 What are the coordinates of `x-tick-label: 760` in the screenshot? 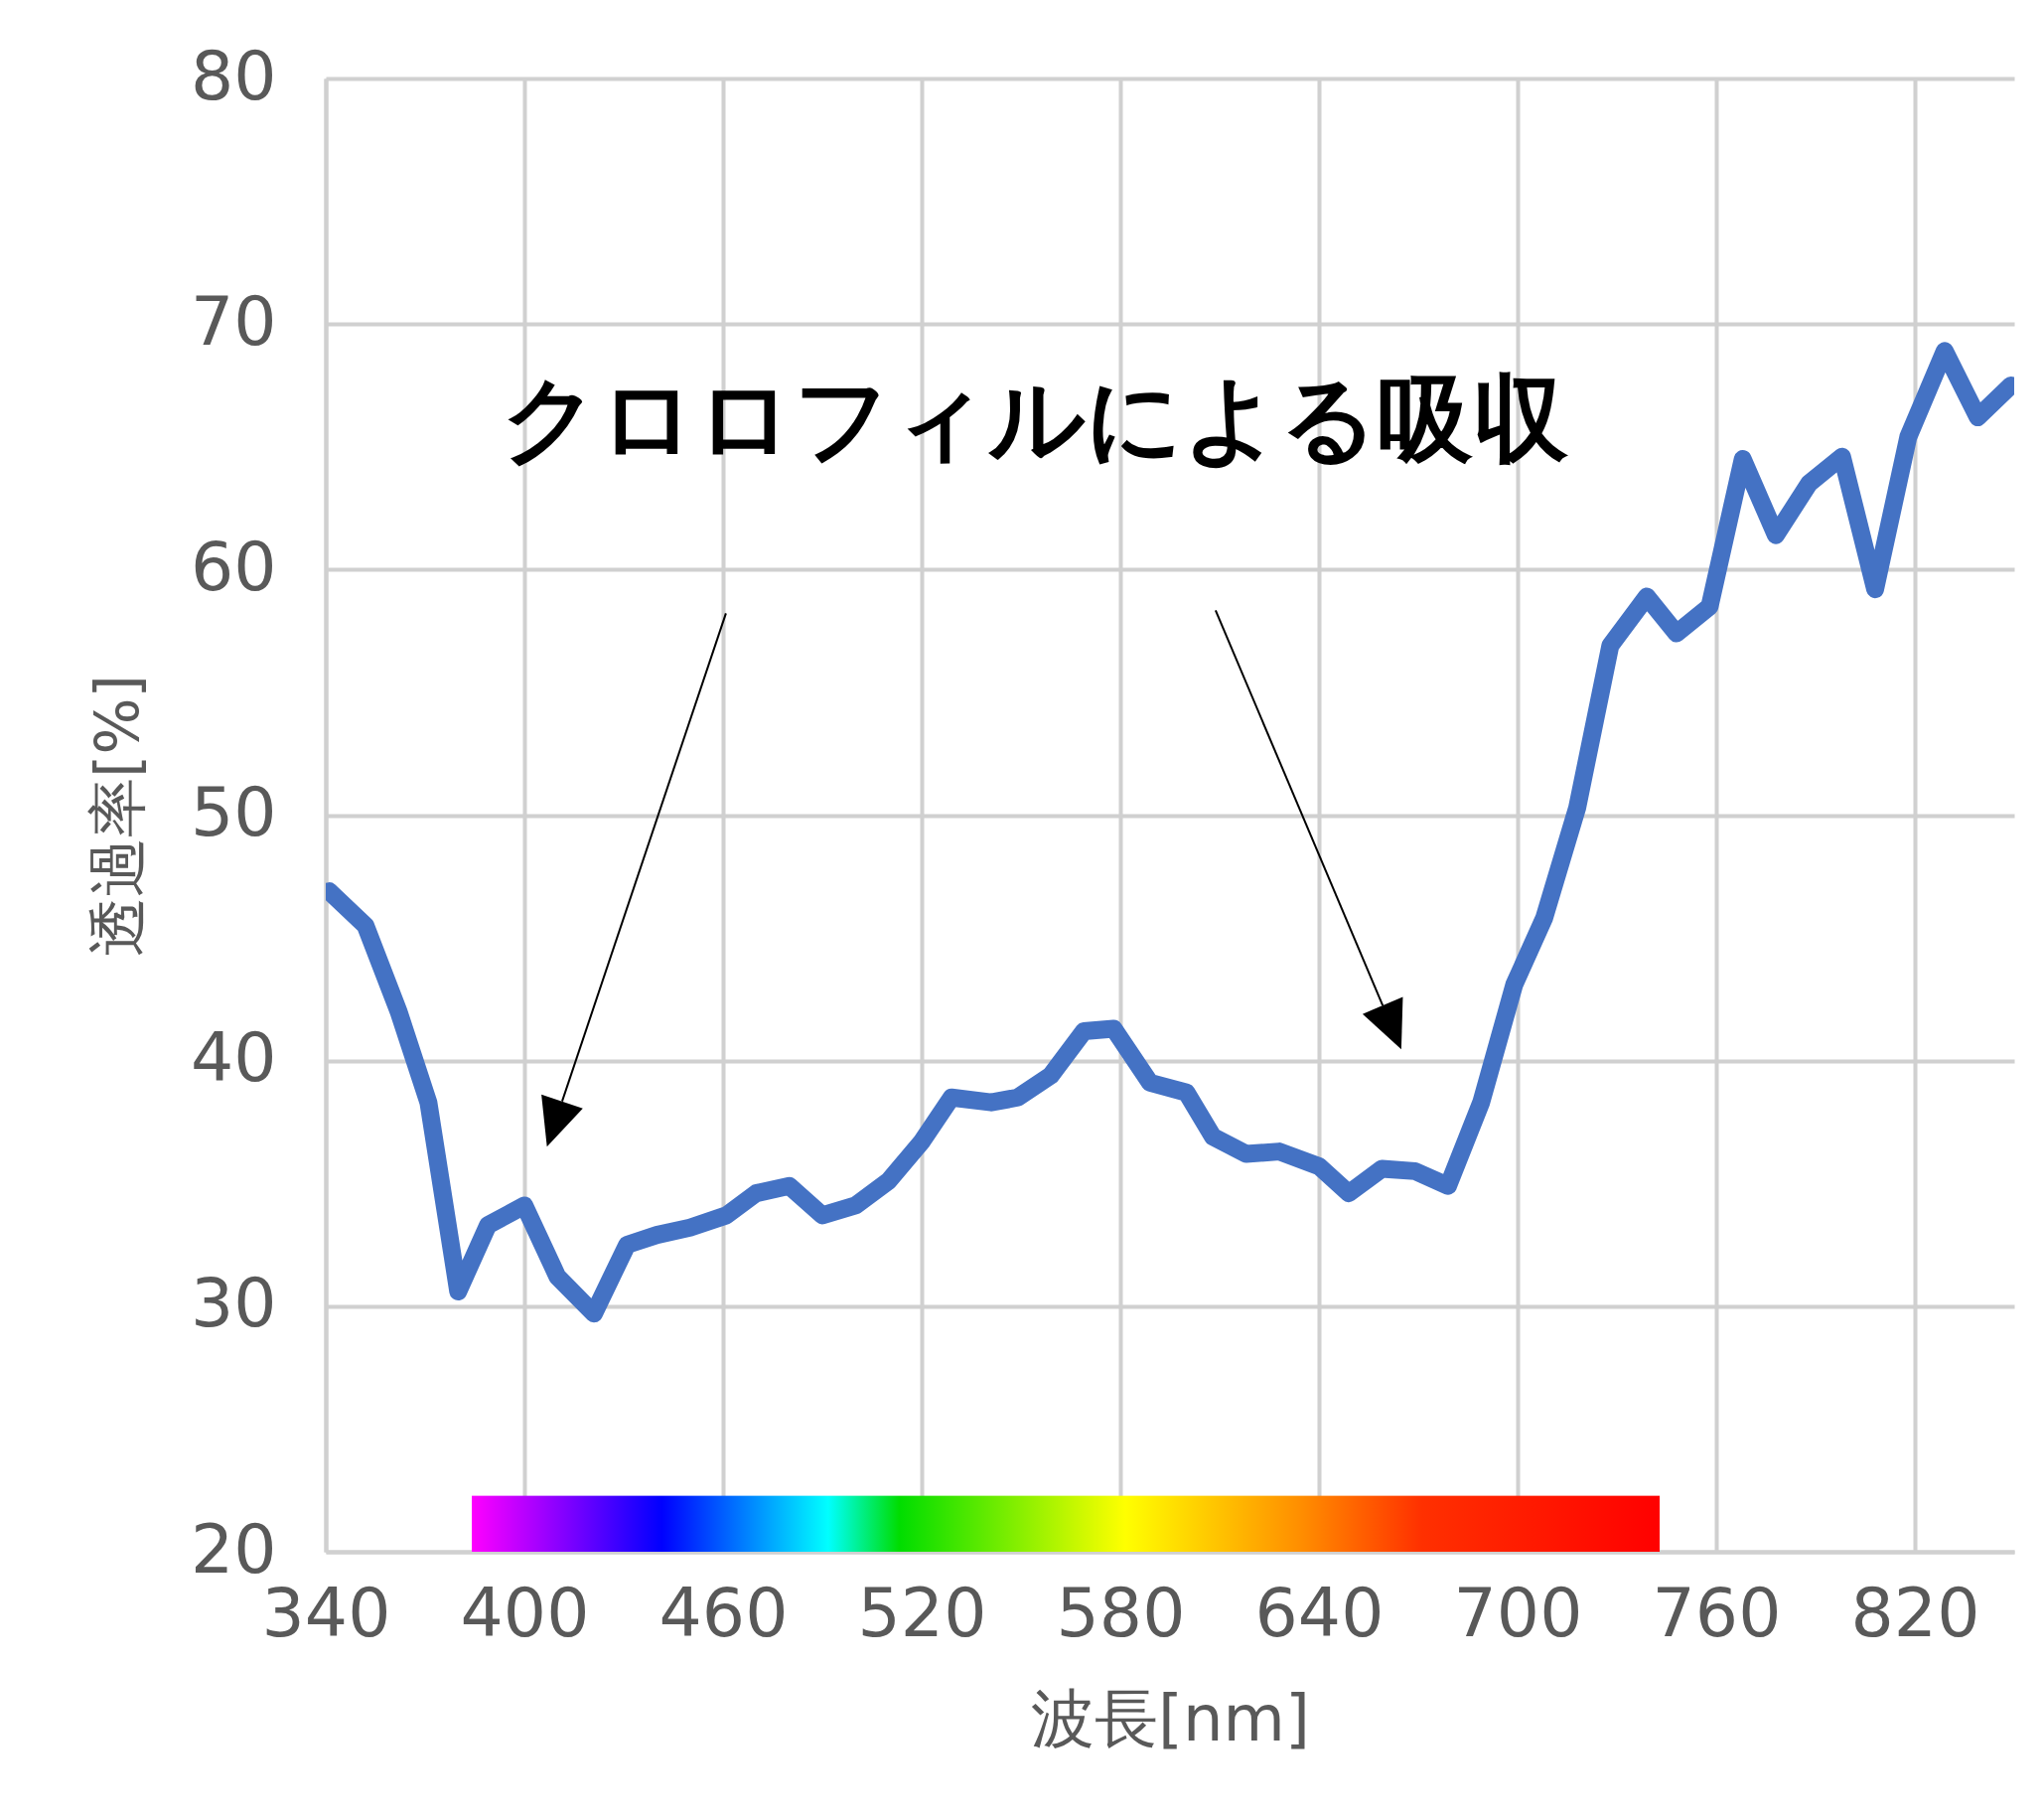 It's located at (1717, 1612).